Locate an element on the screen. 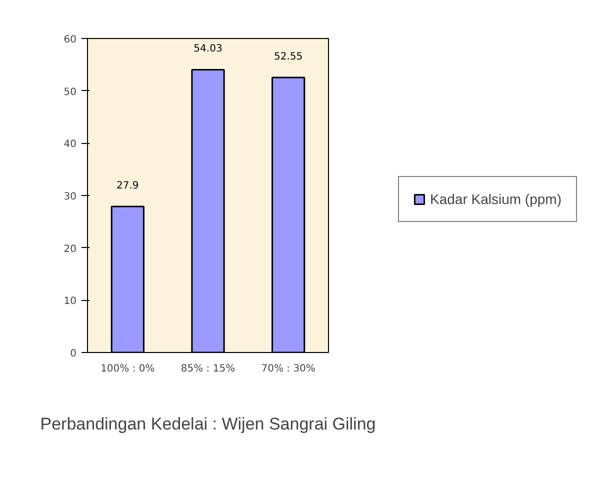 This screenshot has width=600, height=486. y-tick-label: 50 is located at coordinates (70, 92).